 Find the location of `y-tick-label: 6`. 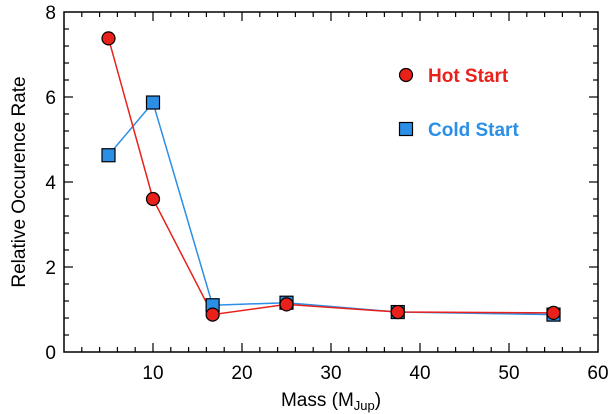

y-tick-label: 6 is located at coordinates (50, 98).